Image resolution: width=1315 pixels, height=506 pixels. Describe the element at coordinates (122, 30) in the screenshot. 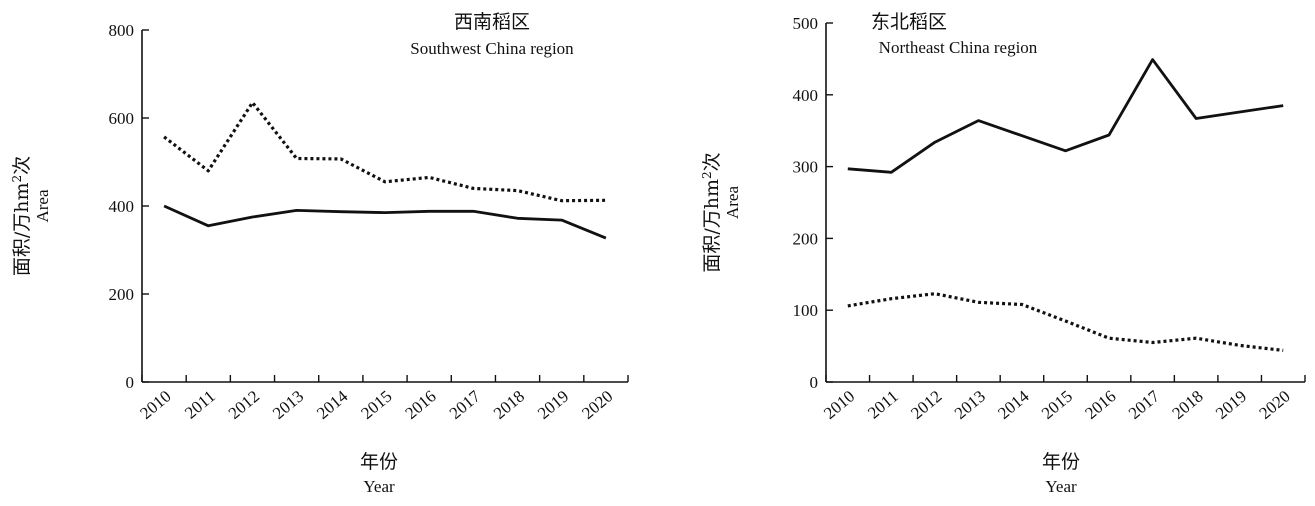

I see `y-tick-label: 800` at that location.